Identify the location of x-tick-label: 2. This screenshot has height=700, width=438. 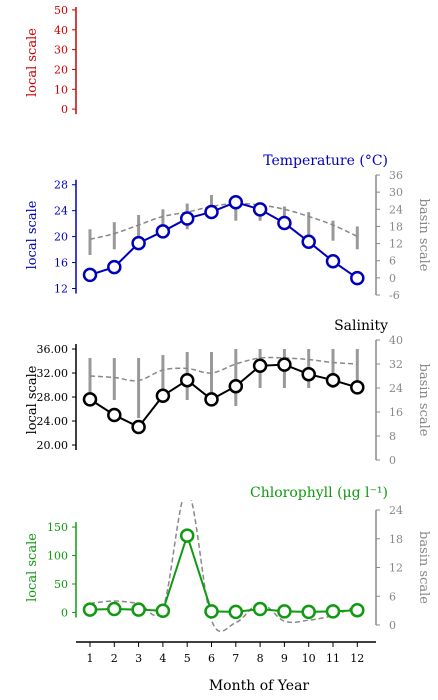
(114, 658).